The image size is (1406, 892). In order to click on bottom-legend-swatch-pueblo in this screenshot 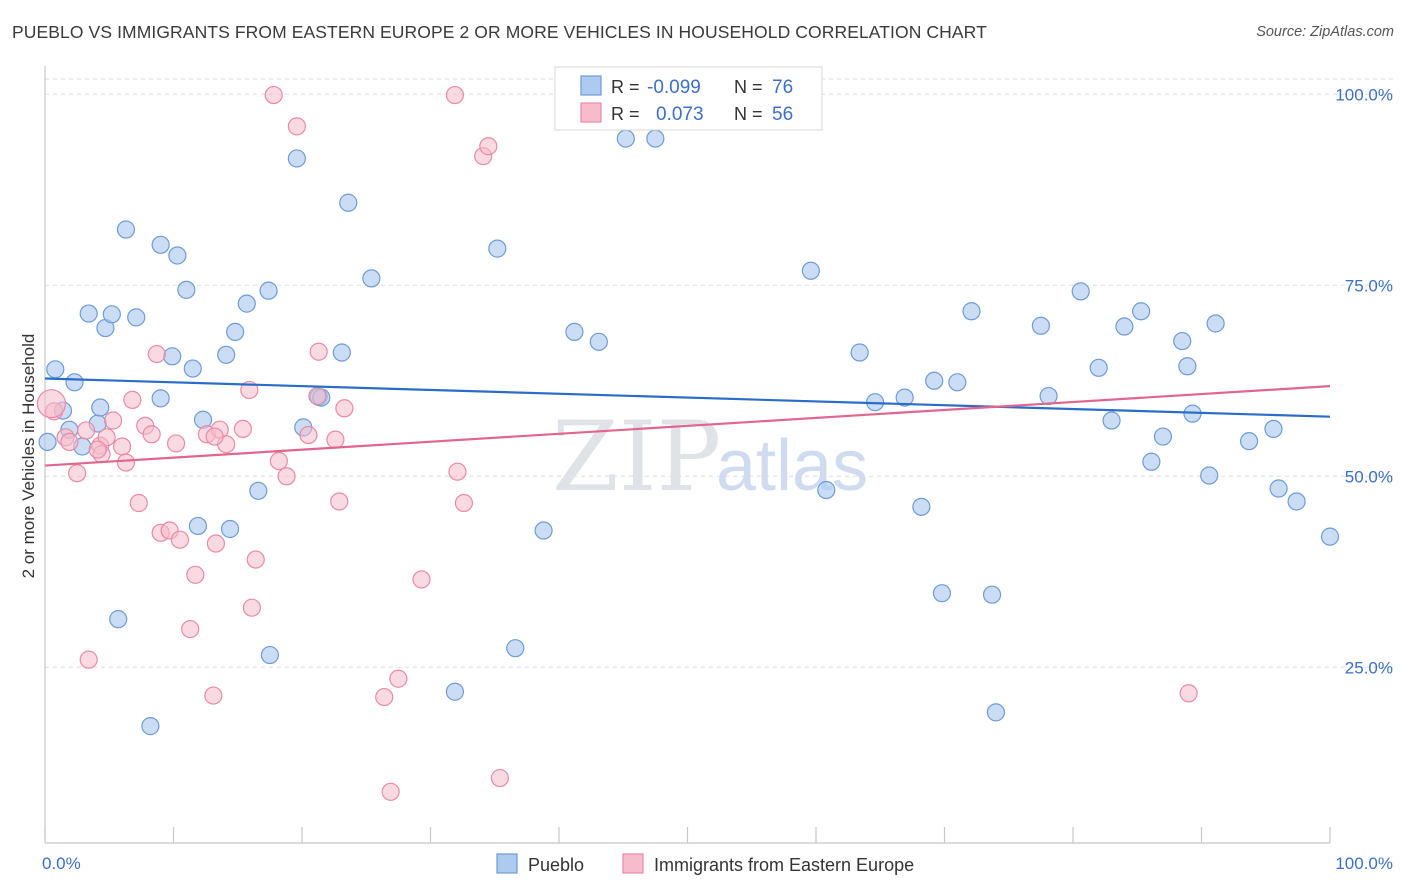, I will do `click(507, 863)`.